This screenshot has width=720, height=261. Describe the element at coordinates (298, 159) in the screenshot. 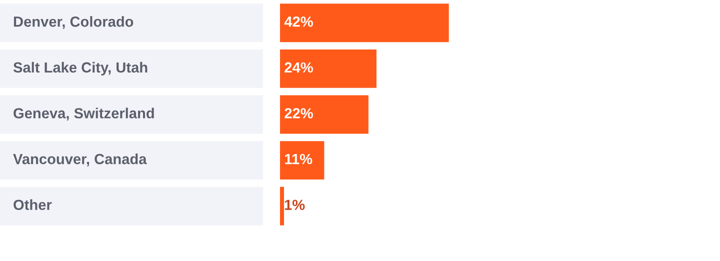

I see `data-label: 11%` at that location.